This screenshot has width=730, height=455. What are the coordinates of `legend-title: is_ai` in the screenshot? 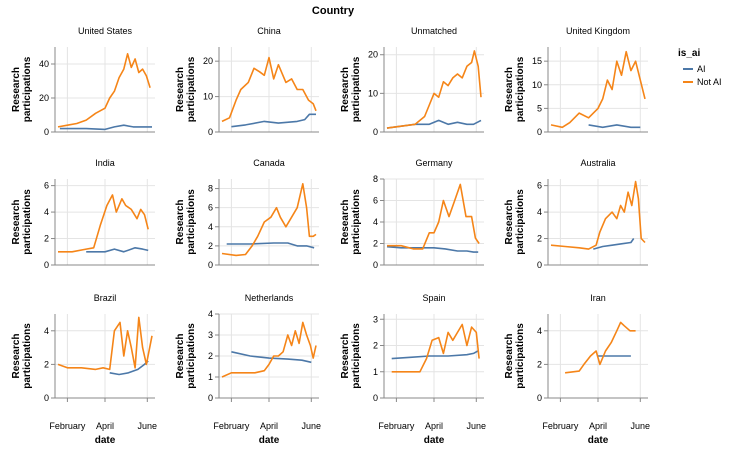 It's located at (689, 53).